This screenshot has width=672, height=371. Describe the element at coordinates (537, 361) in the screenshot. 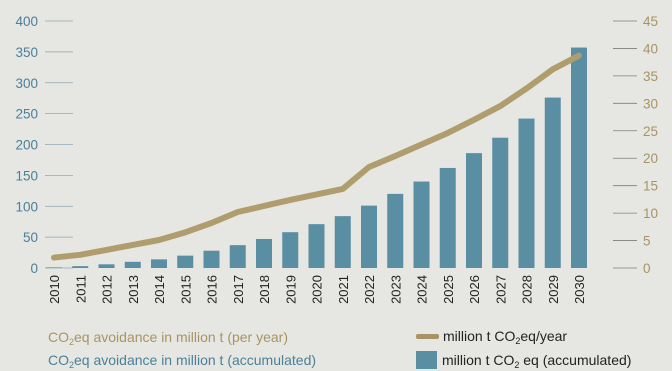

I see `legend-bar-label: million t CO2 eq (accumulated)` at that location.